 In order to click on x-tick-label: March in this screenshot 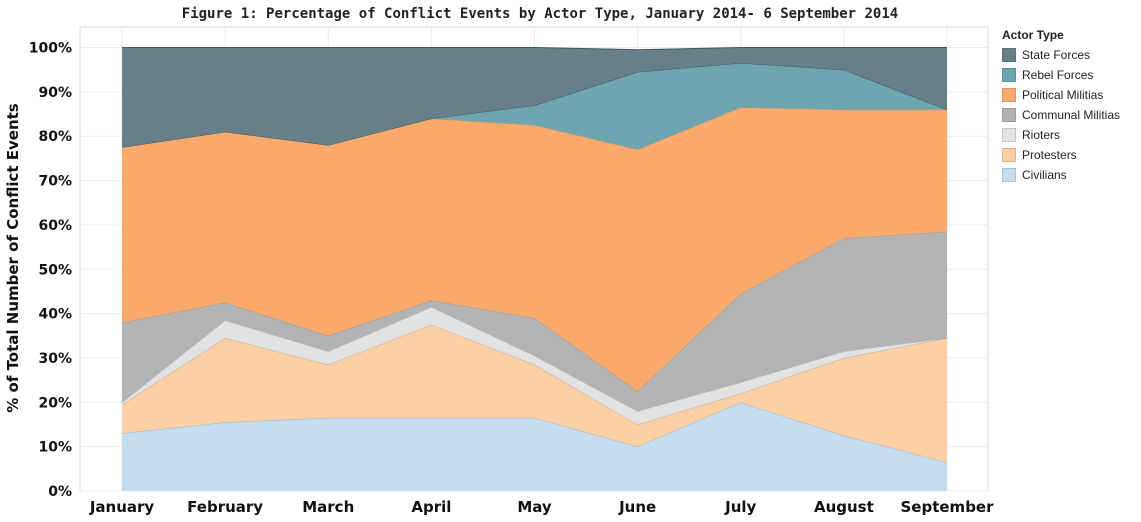, I will do `click(328, 507)`.